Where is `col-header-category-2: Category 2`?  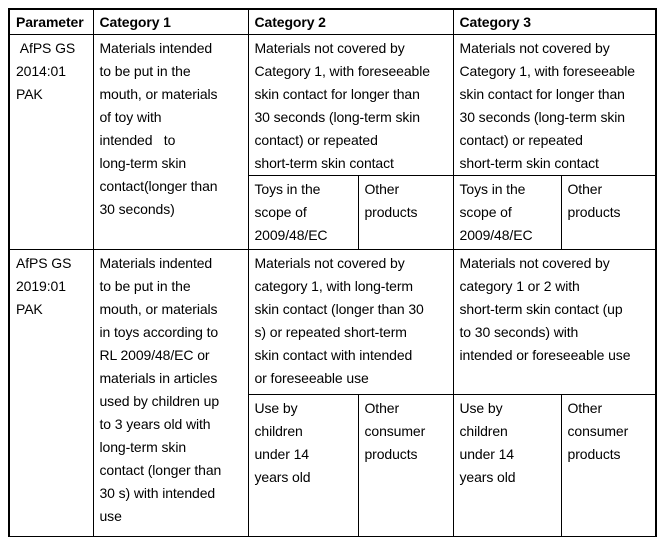 col-header-category-2: Category 2 is located at coordinates (350, 21).